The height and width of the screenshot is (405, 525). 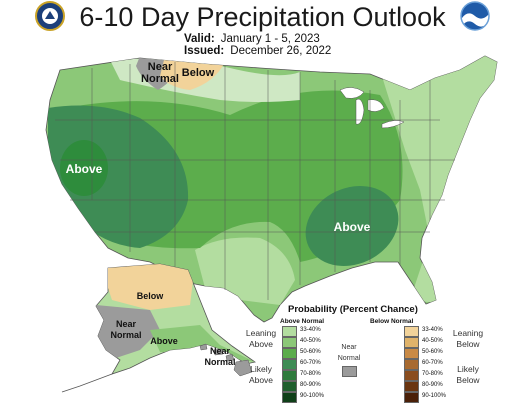 What do you see at coordinates (432, 374) in the screenshot?
I see `legend-below-swatch-label-5: 70-80%` at bounding box center [432, 374].